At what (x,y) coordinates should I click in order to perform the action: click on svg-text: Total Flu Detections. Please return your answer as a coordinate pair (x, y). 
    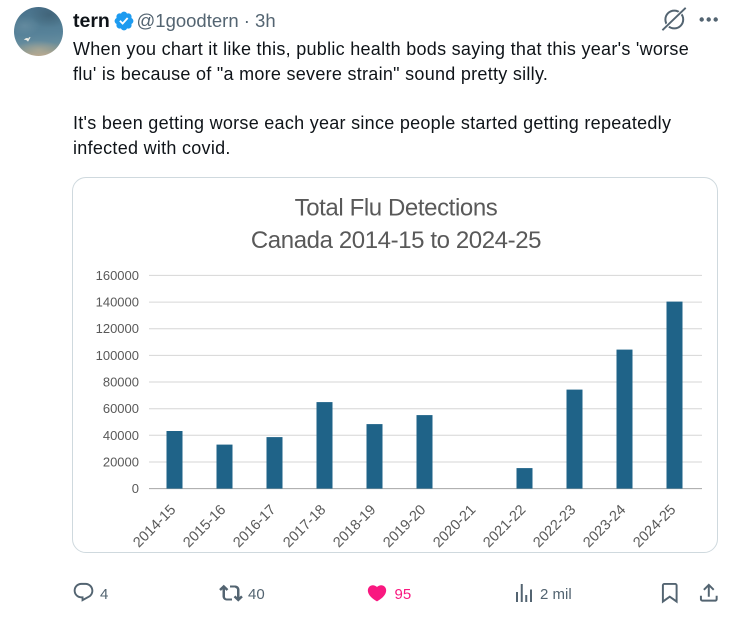
    Looking at the image, I should click on (396, 208).